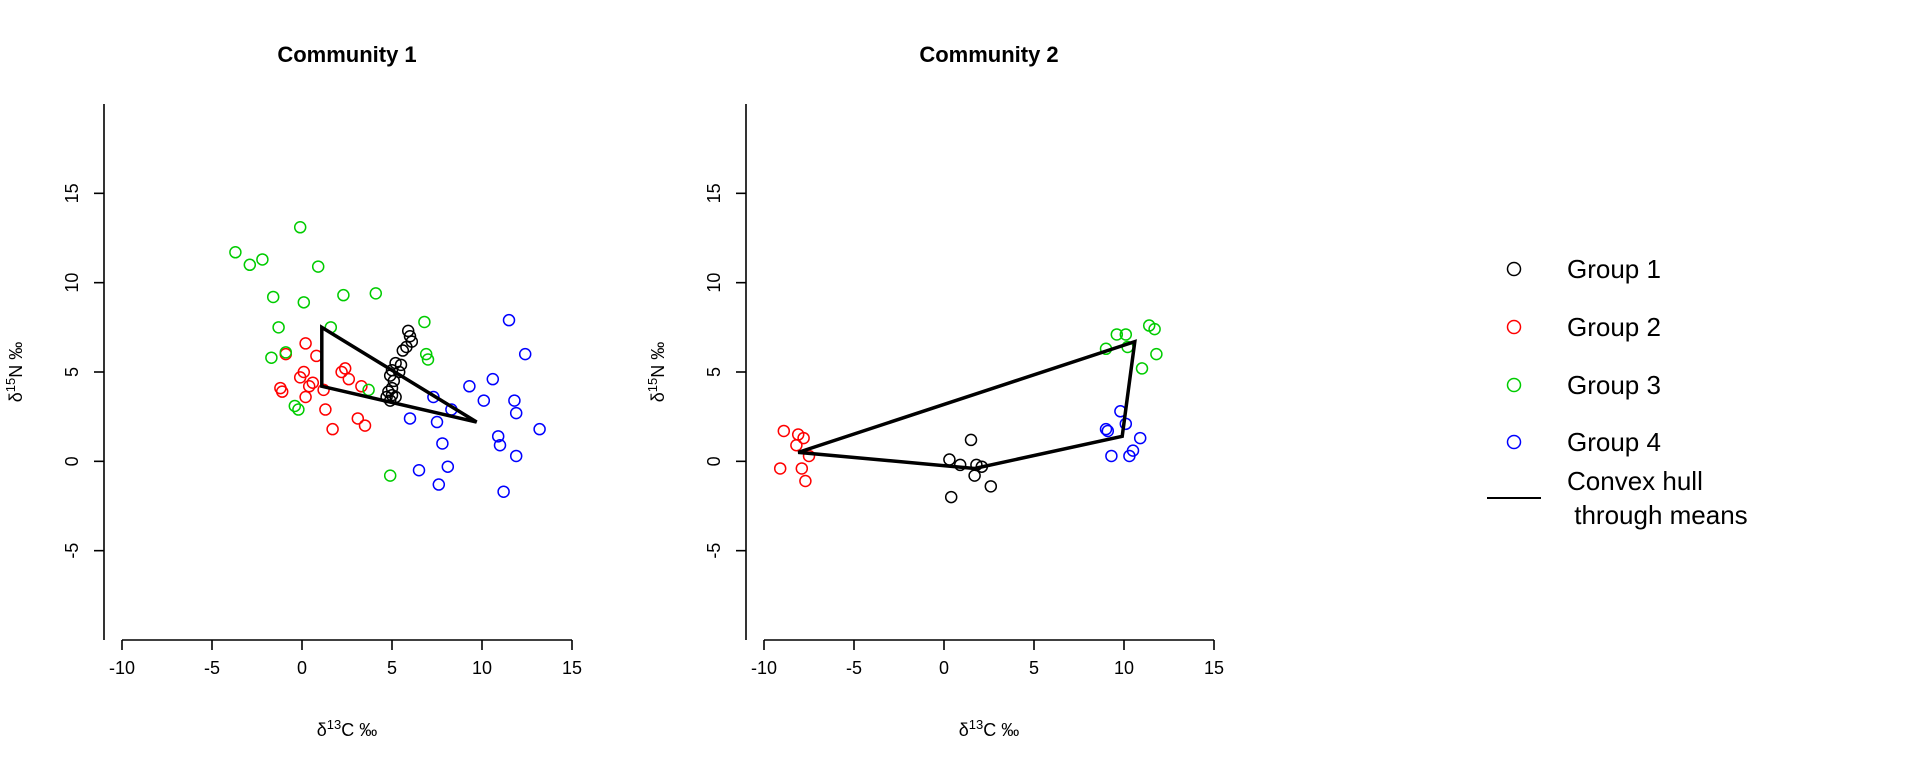 The image size is (1920, 768). Describe the element at coordinates (1657, 515) in the screenshot. I see `legend-label-line2: through means` at that location.